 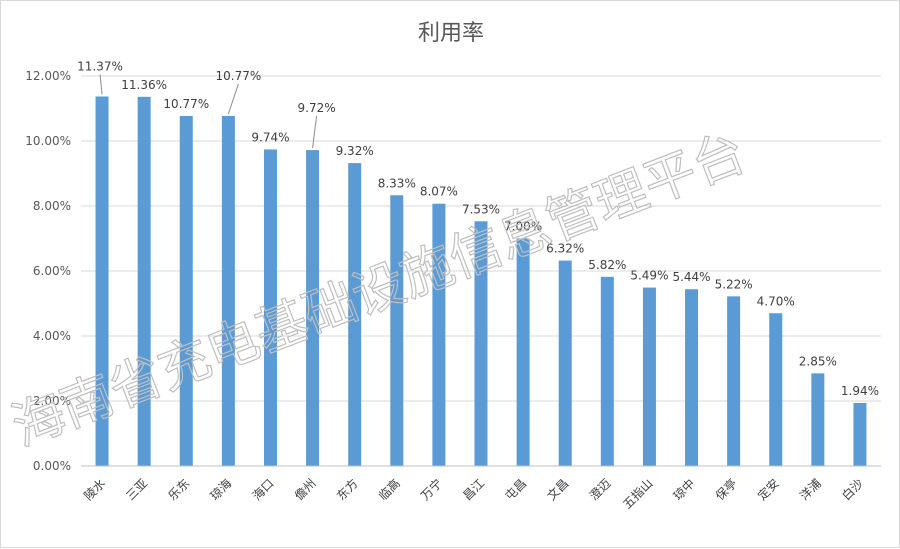 What do you see at coordinates (515, 489) in the screenshot?
I see `x-tick-label: 屯昌` at bounding box center [515, 489].